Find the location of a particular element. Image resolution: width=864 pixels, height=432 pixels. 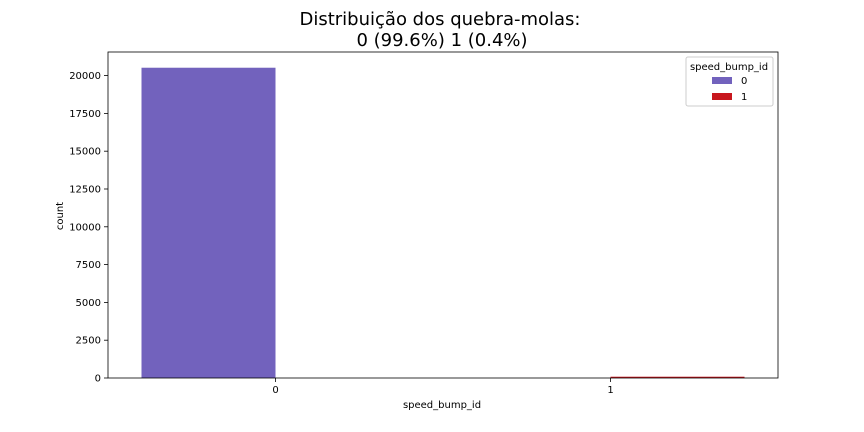

legend-title: speed_bump_id is located at coordinates (729, 67).